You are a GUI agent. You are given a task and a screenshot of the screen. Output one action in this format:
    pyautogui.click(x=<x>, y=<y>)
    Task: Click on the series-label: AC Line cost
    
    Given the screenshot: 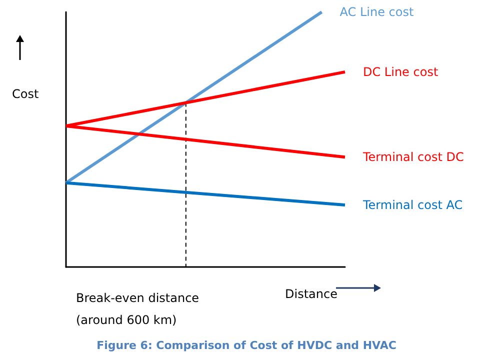 What is the action you would take?
    pyautogui.click(x=377, y=12)
    